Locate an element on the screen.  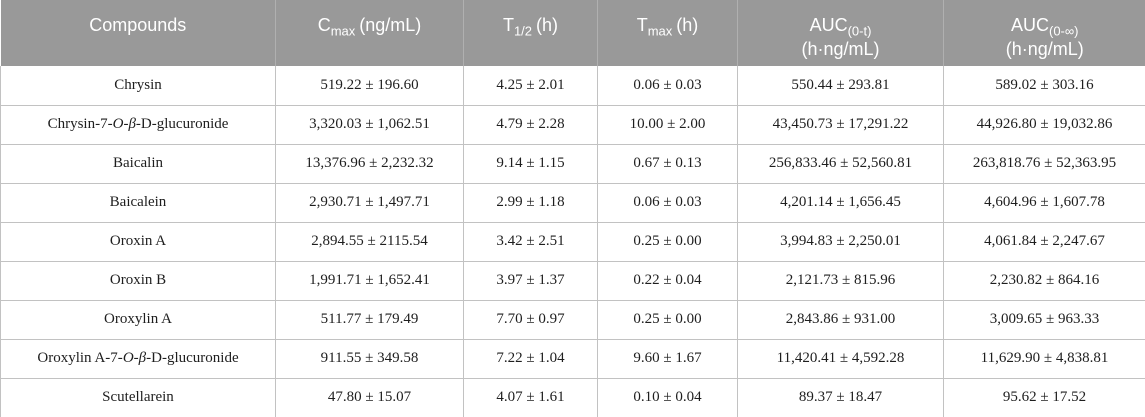
tmax-cell: 0.22 ± 0.04 is located at coordinates (667, 280).